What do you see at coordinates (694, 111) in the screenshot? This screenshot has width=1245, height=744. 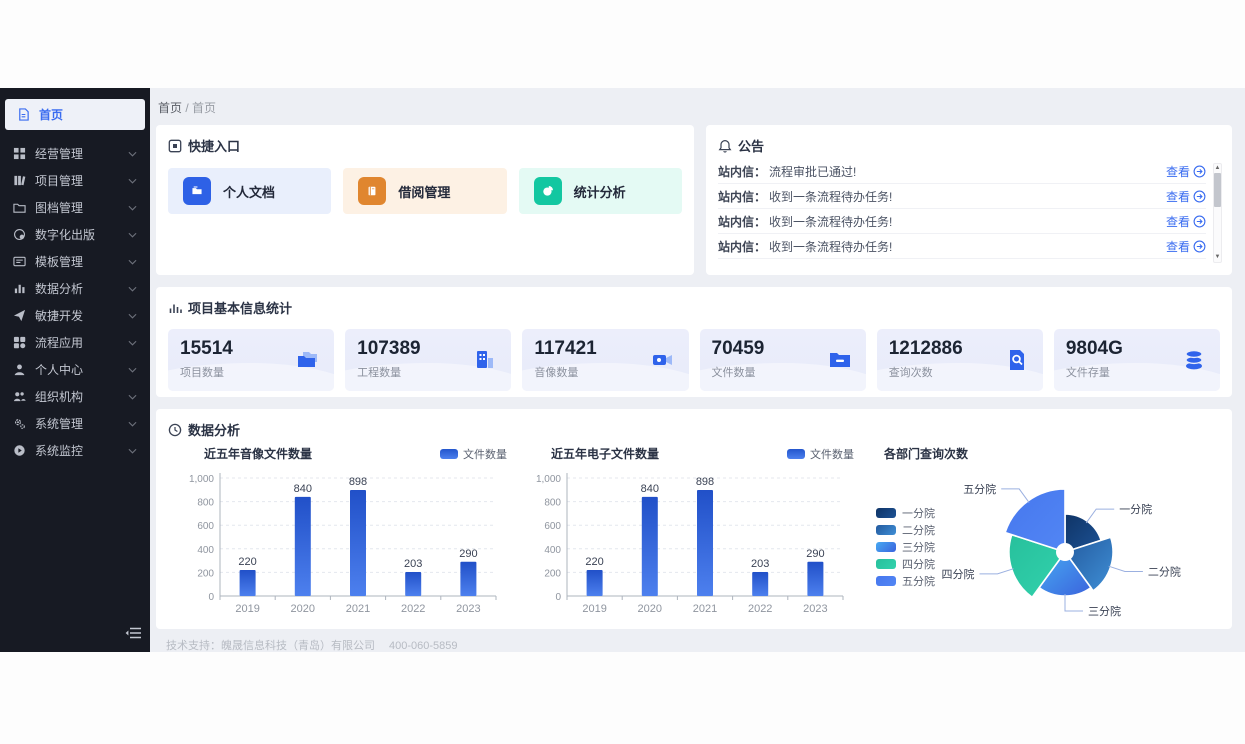 I see `breadcrumb: 首页 / 首页` at bounding box center [694, 111].